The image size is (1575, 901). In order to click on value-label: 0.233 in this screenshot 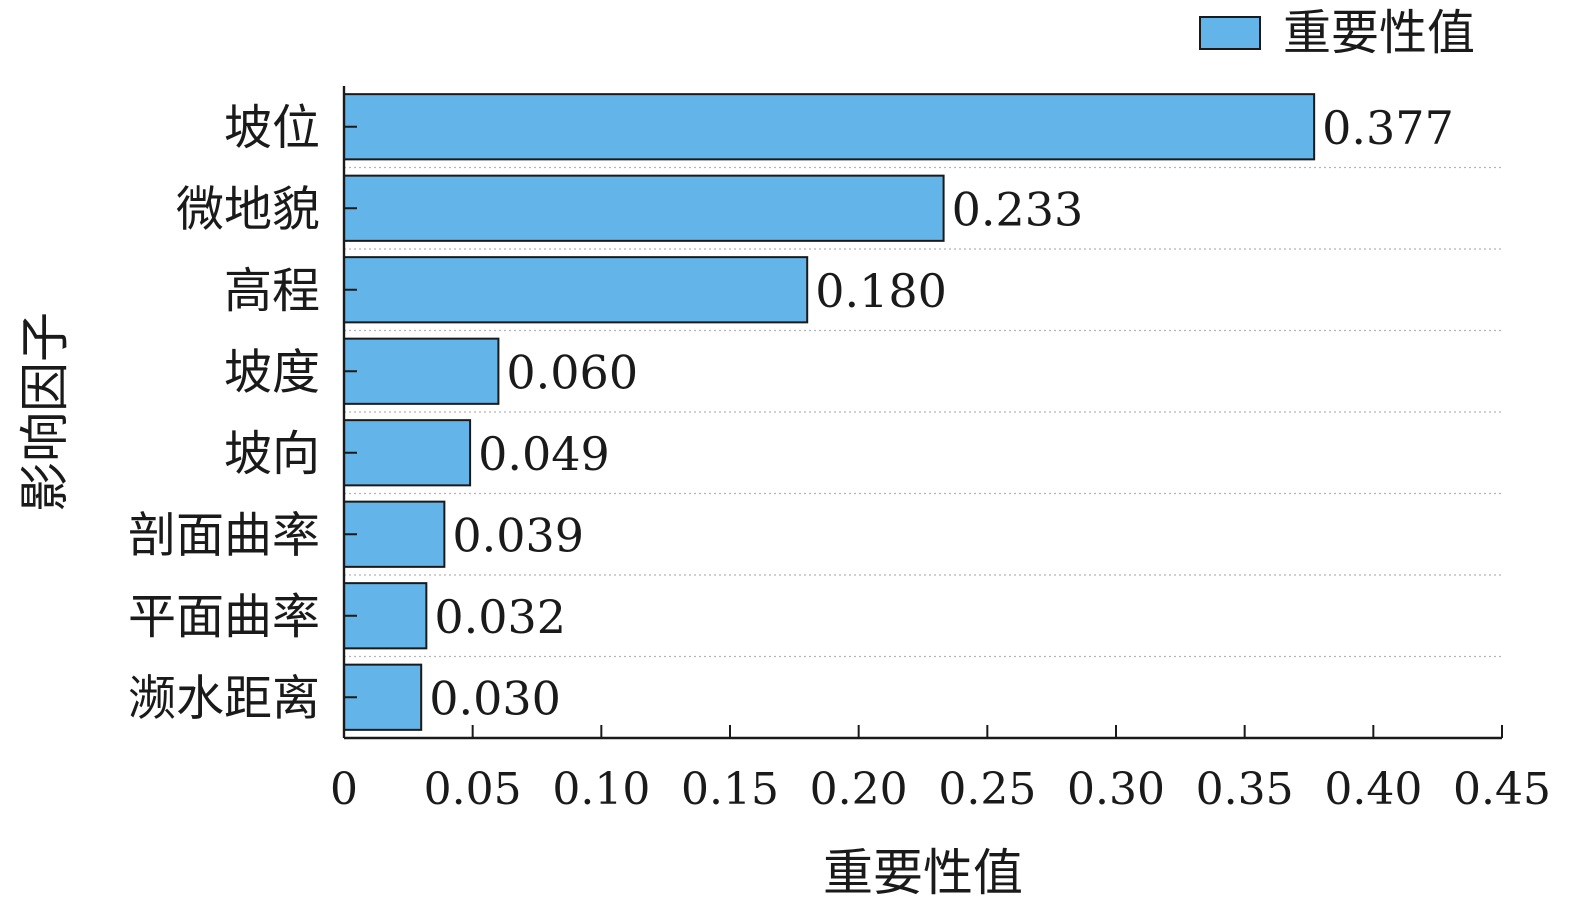, I will do `click(1018, 209)`.